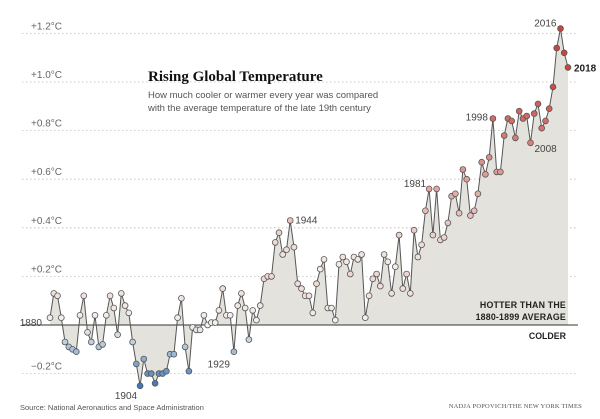  Describe the element at coordinates (477, 118) in the screenshot. I see `year-label: 1998` at that location.